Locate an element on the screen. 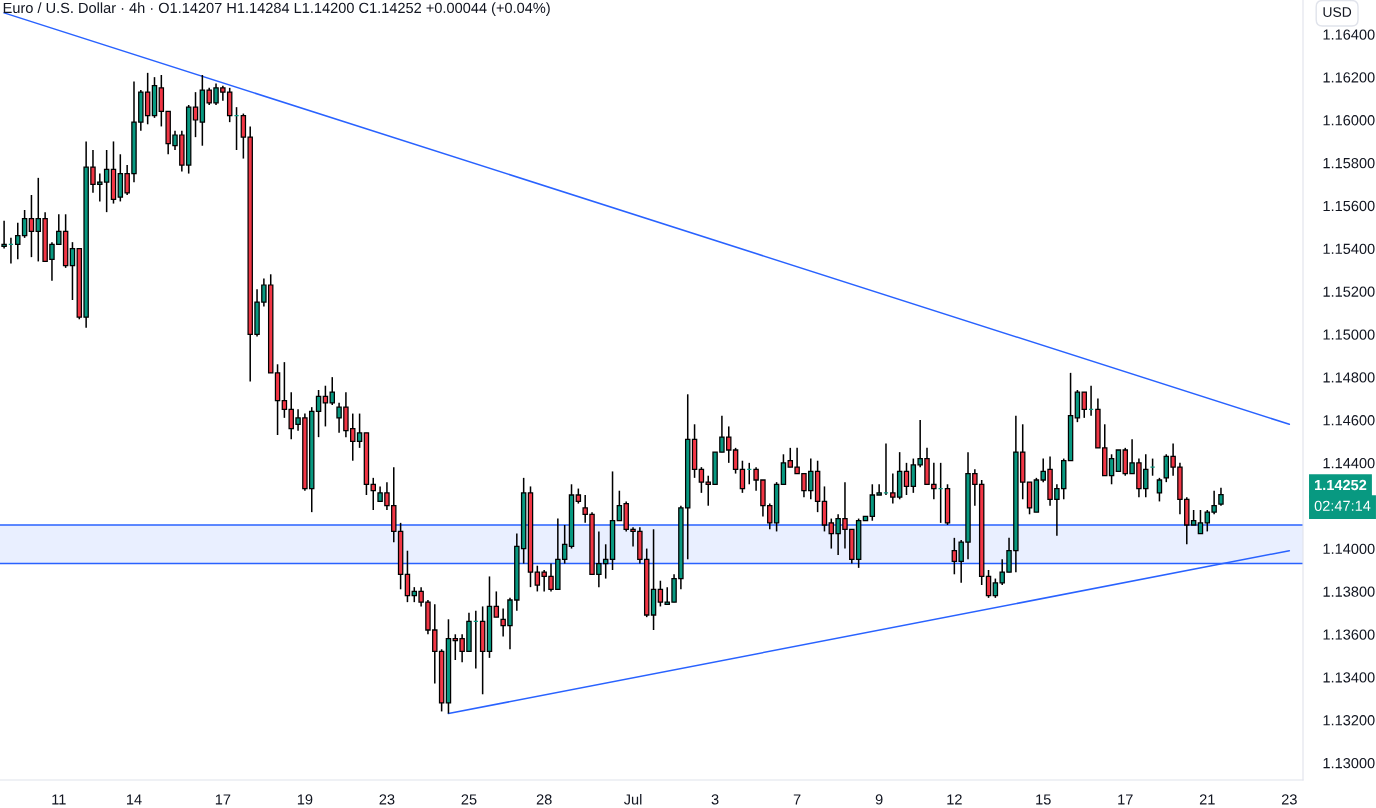 The image size is (1376, 808). y-tick-label: 1.15800 is located at coordinates (1349, 163).